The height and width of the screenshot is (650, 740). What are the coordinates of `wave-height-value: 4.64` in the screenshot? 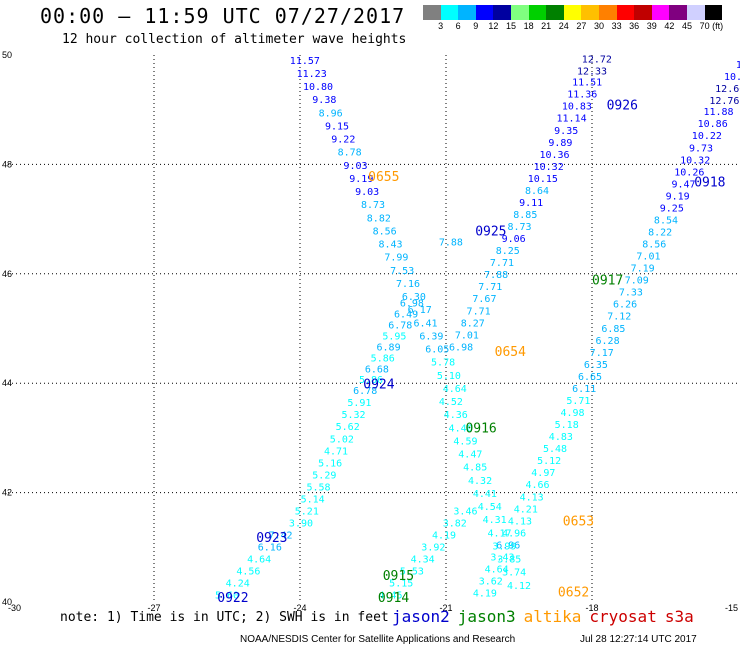 It's located at (259, 560).